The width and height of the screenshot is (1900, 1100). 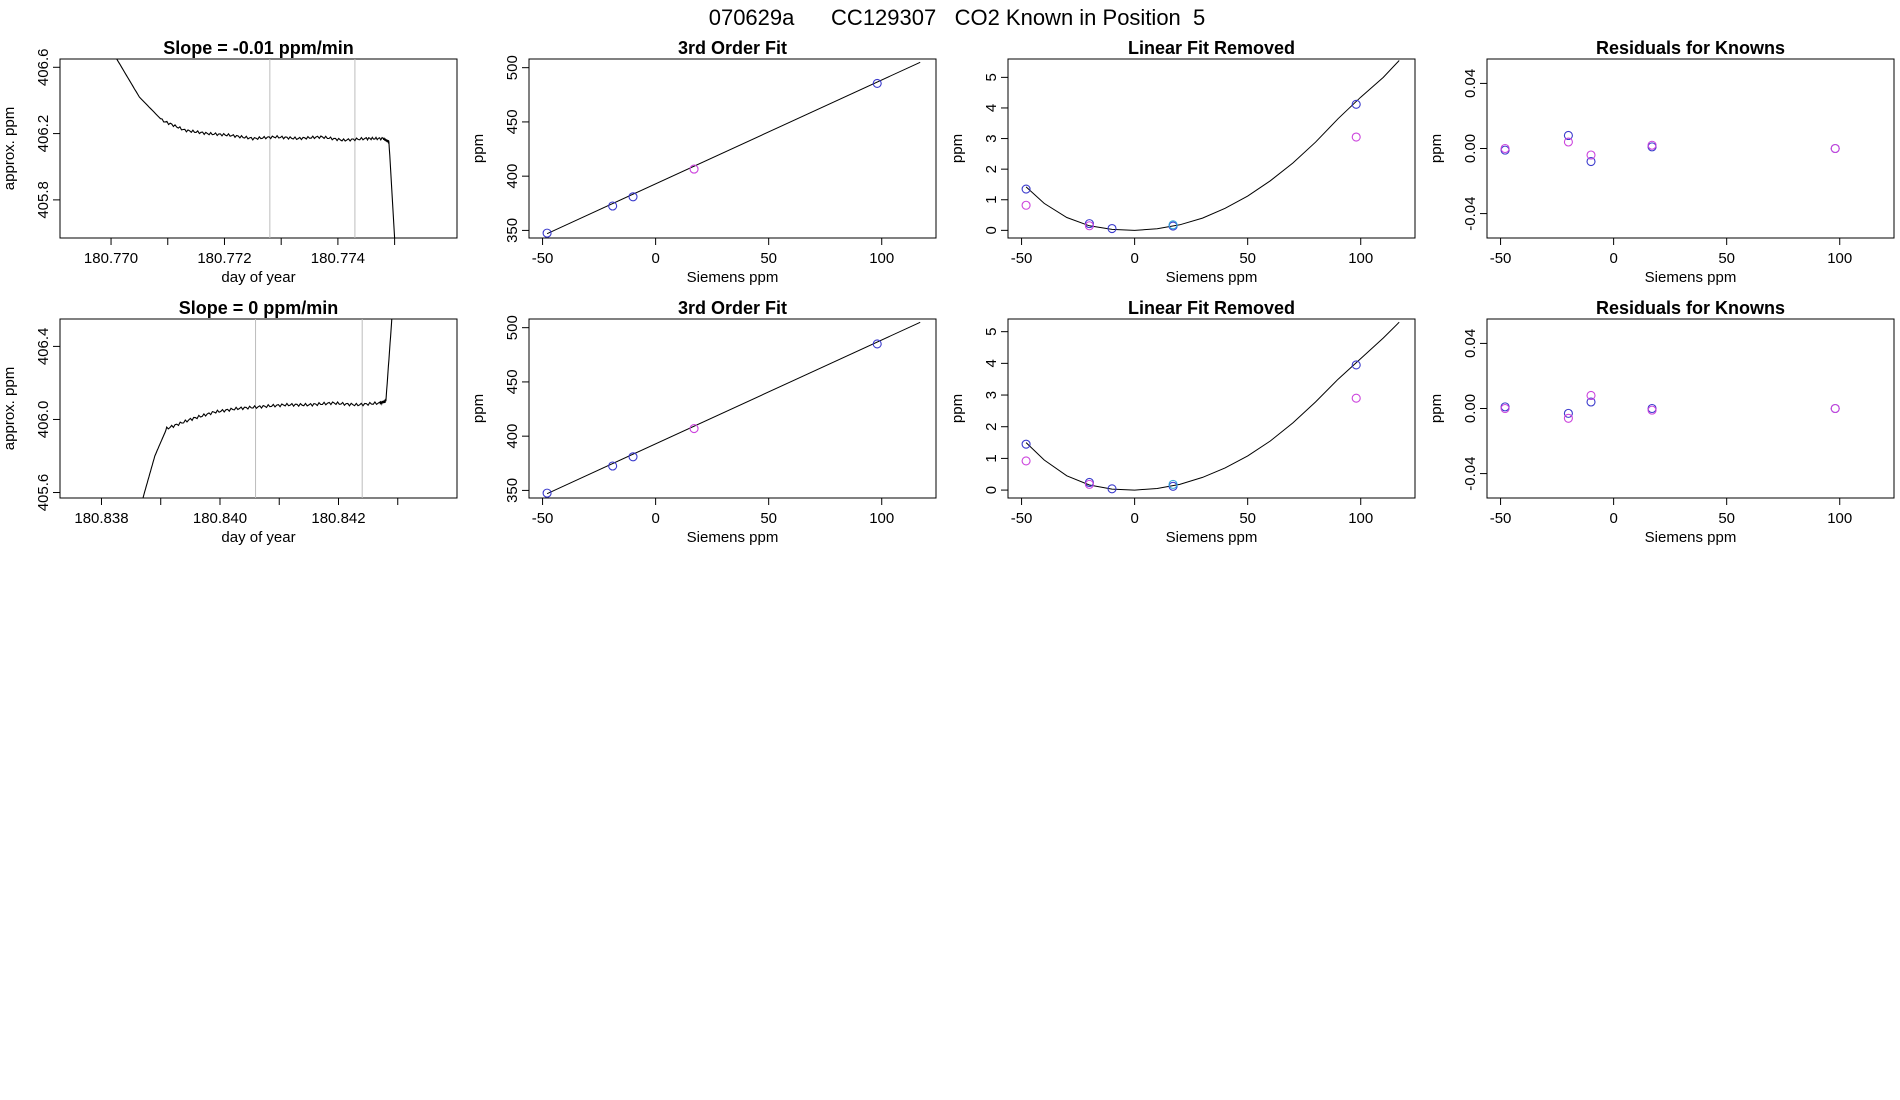 What do you see at coordinates (991, 395) in the screenshot?
I see `y-tick-label: 3` at bounding box center [991, 395].